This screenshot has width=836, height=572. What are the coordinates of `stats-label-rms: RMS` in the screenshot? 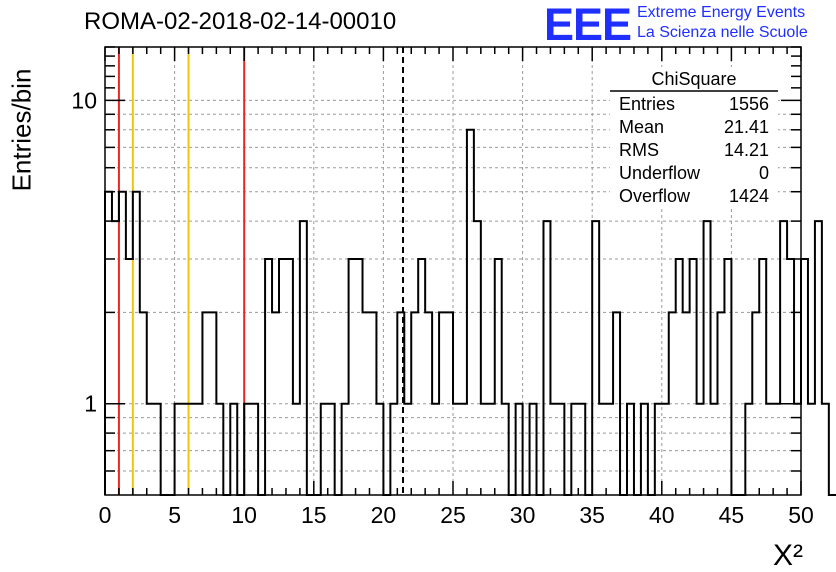 It's located at (639, 150).